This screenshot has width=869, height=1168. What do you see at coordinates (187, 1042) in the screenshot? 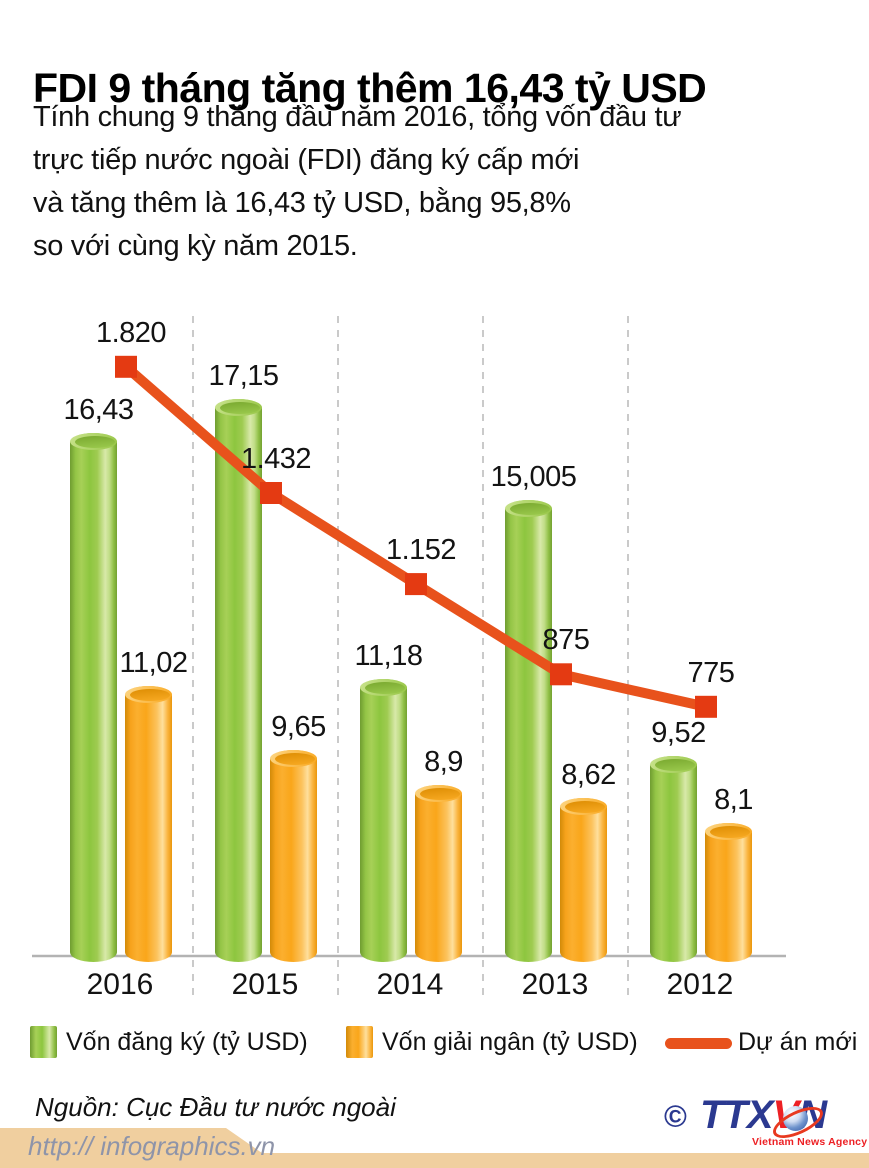
I see `legend-label-registered-capital: Vốn đăng ký (tỷ USD)` at bounding box center [187, 1042].